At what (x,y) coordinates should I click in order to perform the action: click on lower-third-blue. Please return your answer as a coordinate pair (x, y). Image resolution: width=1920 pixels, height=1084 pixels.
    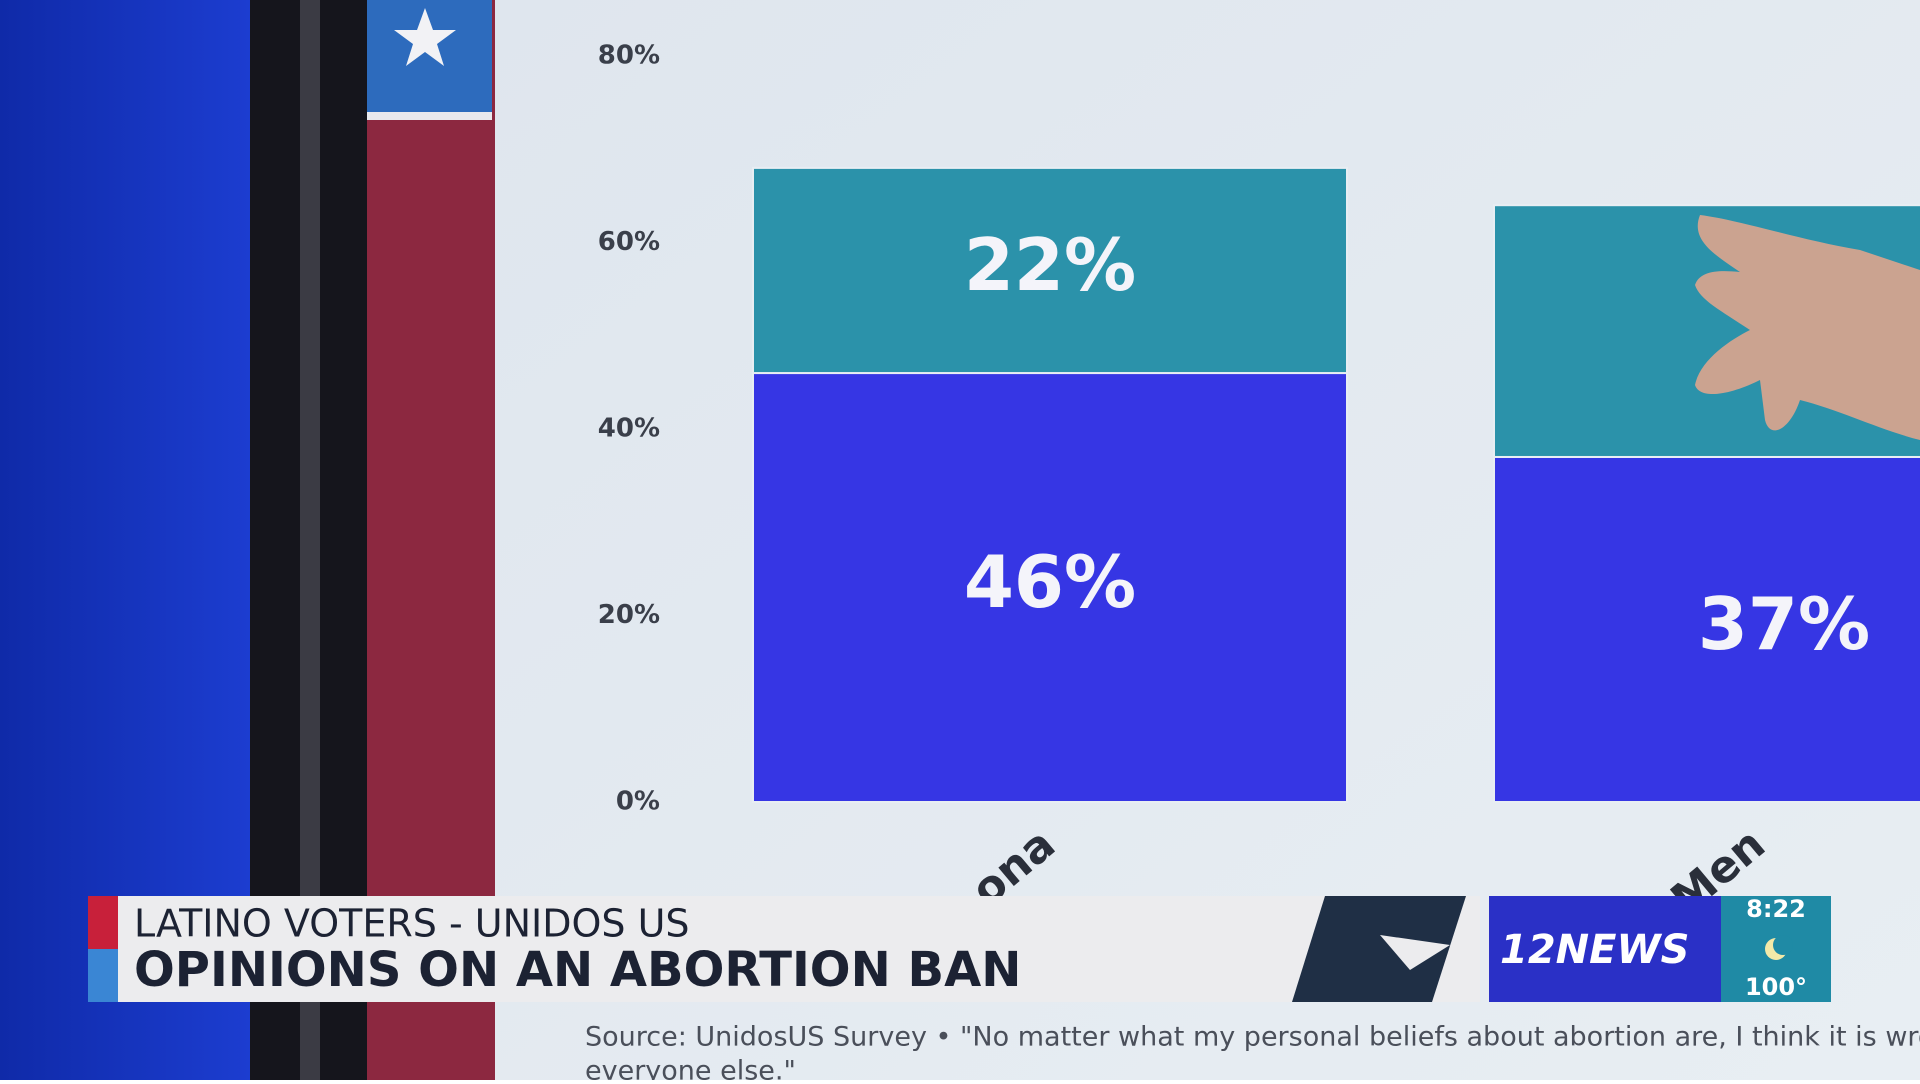
    Looking at the image, I should click on (103, 975).